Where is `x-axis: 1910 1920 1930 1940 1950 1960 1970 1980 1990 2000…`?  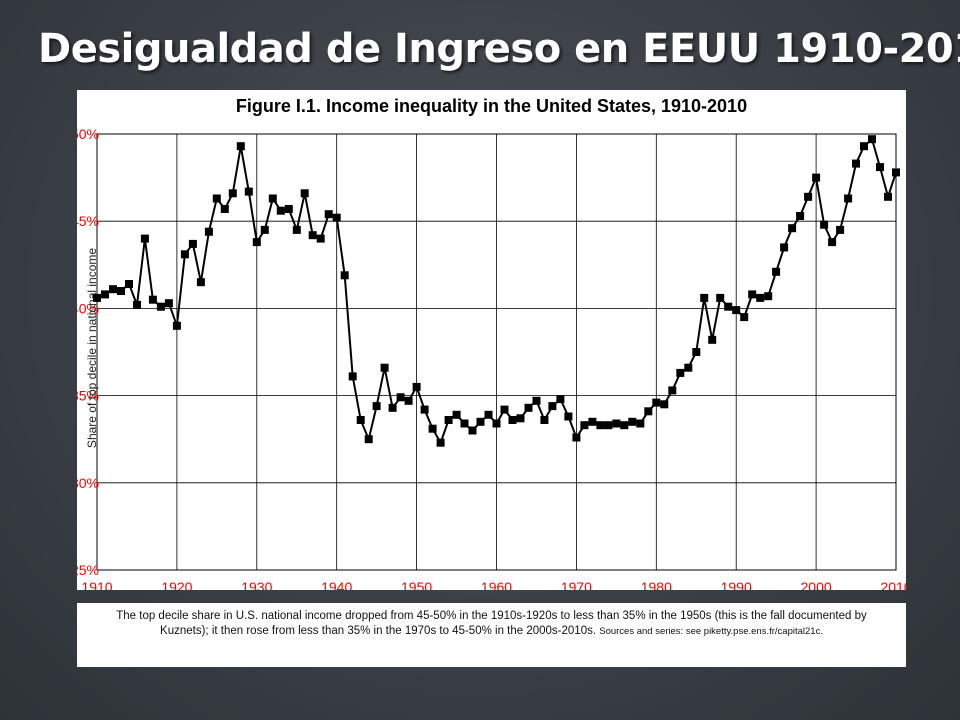 x-axis: 1910 1920 1930 1940 1950 1960 1970 1980 1990 2000… is located at coordinates (493, 584).